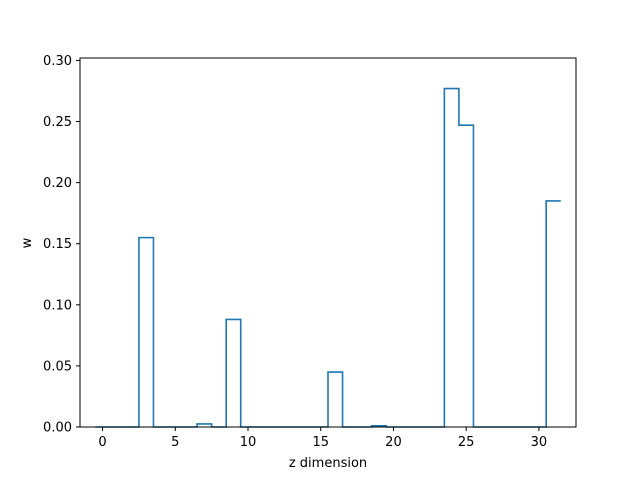  What do you see at coordinates (57, 305) in the screenshot?
I see `y-tick-label-0.10: 0.10` at bounding box center [57, 305].